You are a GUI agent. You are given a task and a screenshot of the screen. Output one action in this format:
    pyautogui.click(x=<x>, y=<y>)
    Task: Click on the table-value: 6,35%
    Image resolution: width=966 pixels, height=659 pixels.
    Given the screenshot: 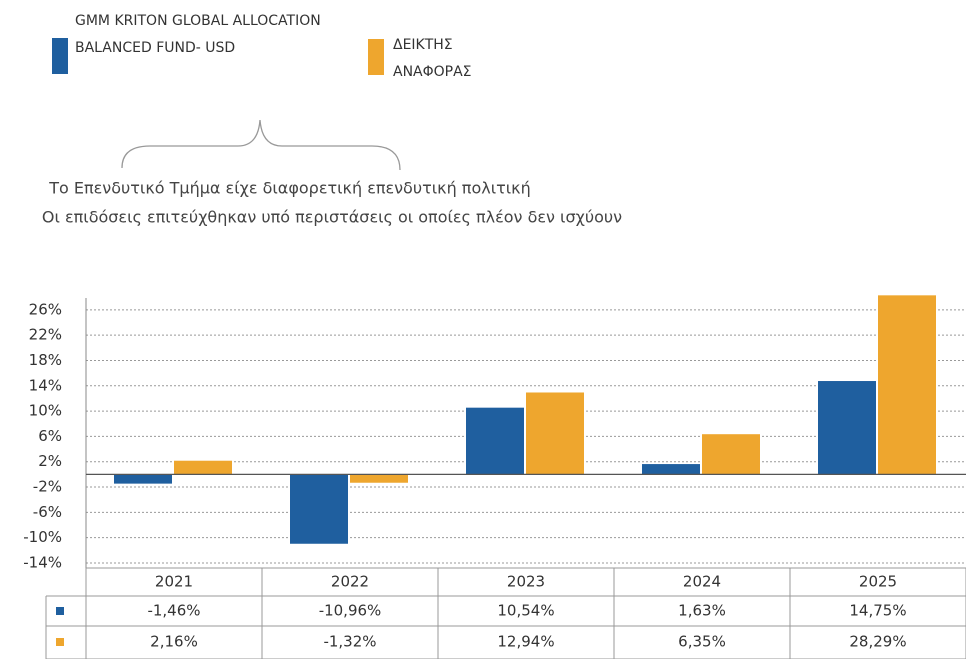 What is the action you would take?
    pyautogui.click(x=702, y=642)
    